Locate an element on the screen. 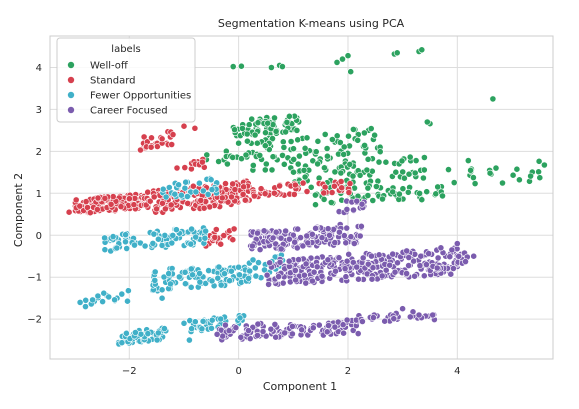  y-tick-label: 4 is located at coordinates (39, 68).